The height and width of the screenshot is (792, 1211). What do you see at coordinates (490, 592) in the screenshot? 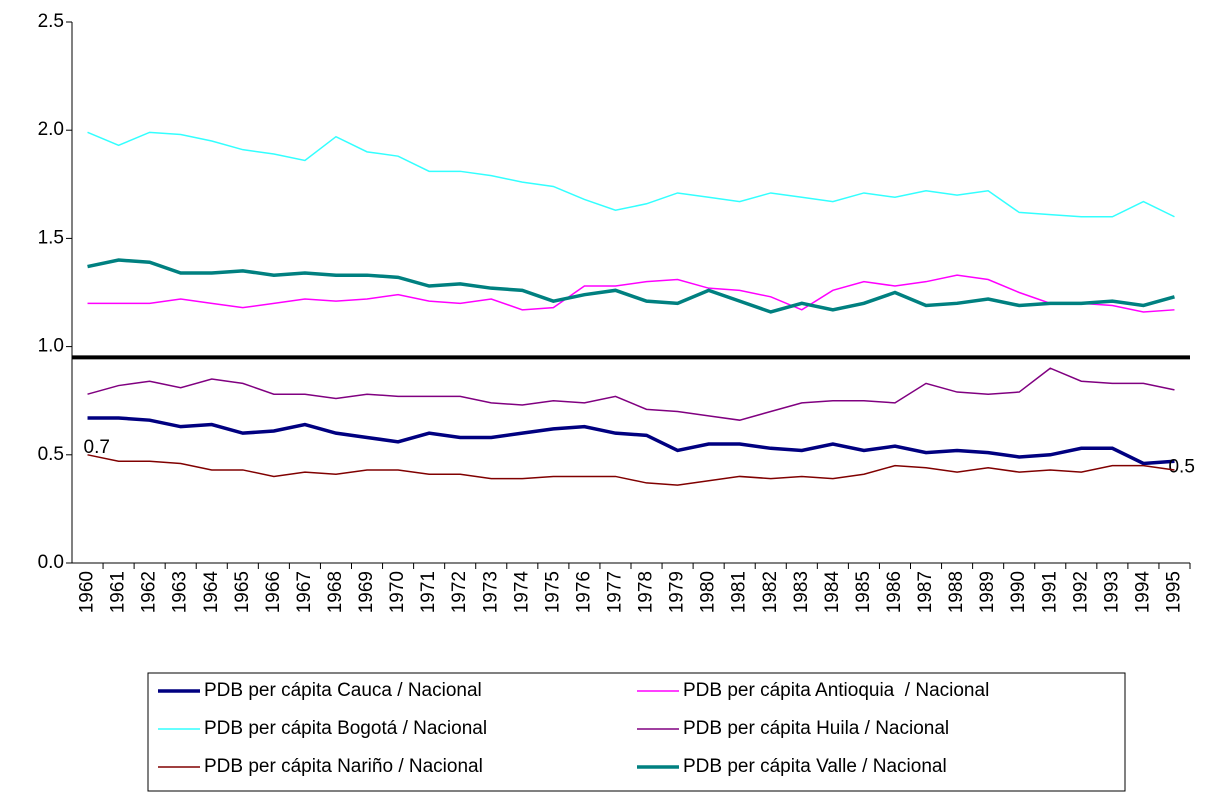
I see `x-tick-label: 1973` at bounding box center [490, 592].